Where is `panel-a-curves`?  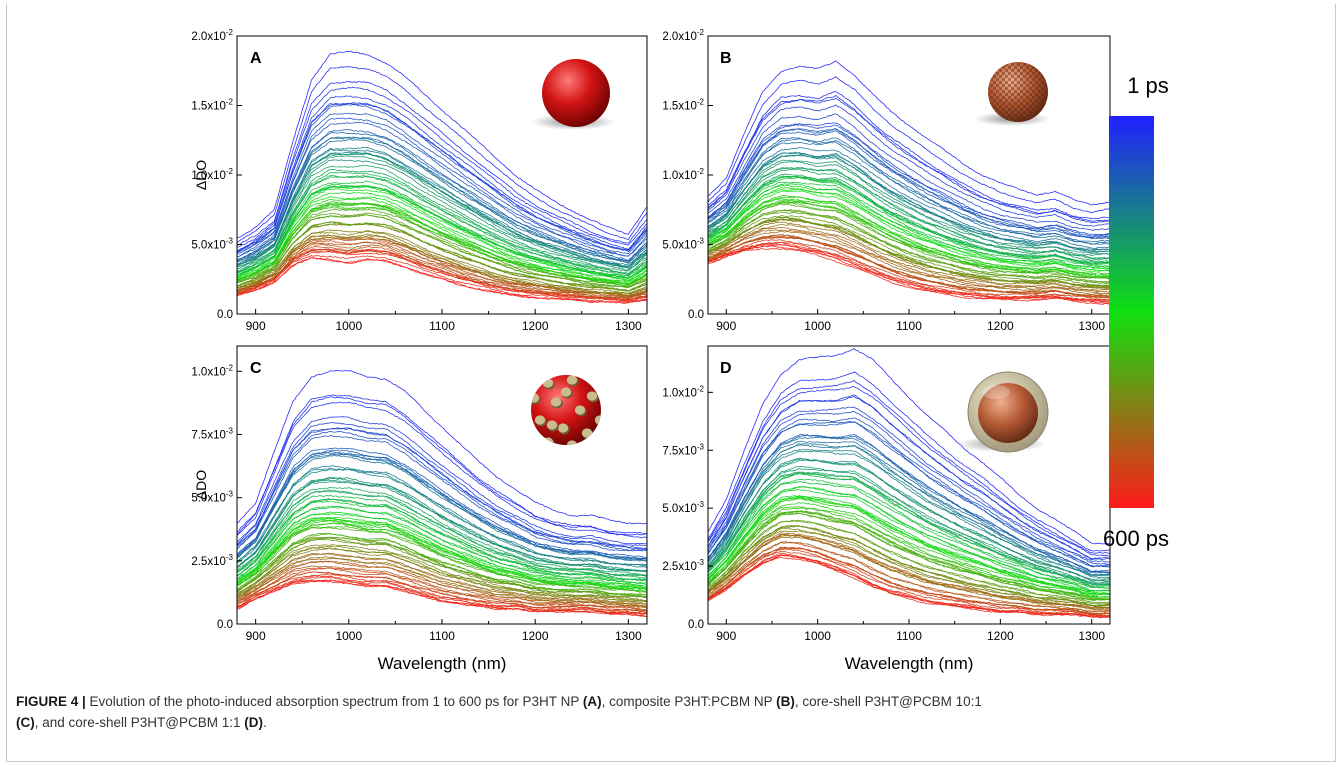 panel-a-curves is located at coordinates (442, 177).